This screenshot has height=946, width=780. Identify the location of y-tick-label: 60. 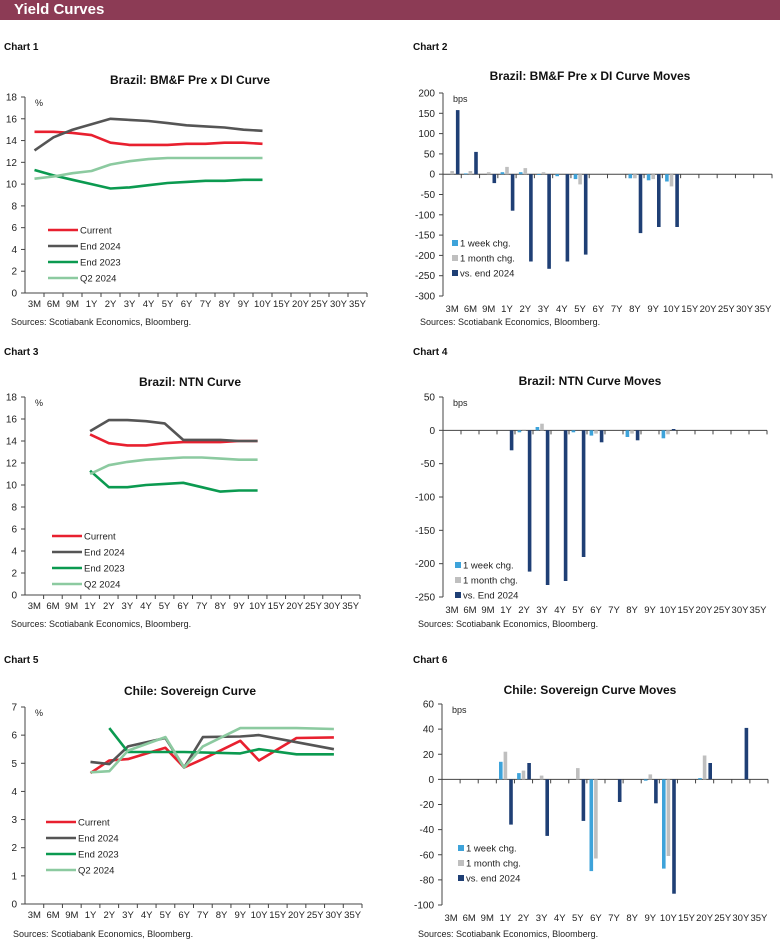
(429, 705).